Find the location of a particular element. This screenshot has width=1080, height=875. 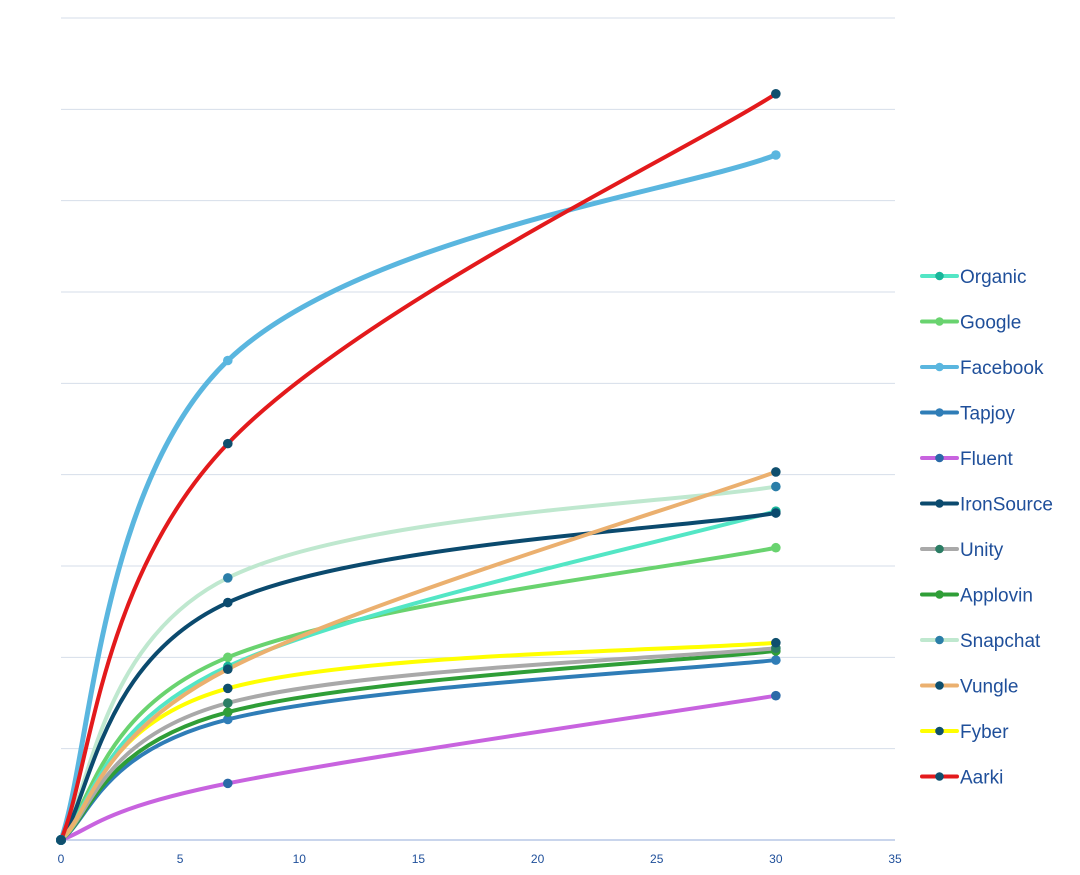

tick-layer: 0 5 10 15 20 25 30 35 is located at coordinates (480, 859).